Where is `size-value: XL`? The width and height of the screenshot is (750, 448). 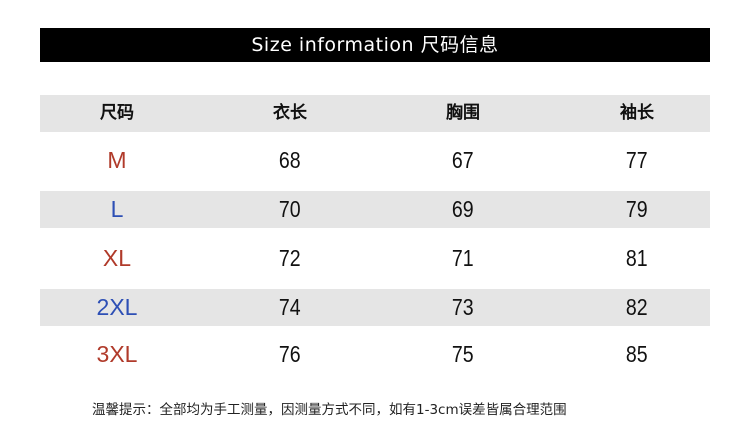 size-value: XL is located at coordinates (117, 258).